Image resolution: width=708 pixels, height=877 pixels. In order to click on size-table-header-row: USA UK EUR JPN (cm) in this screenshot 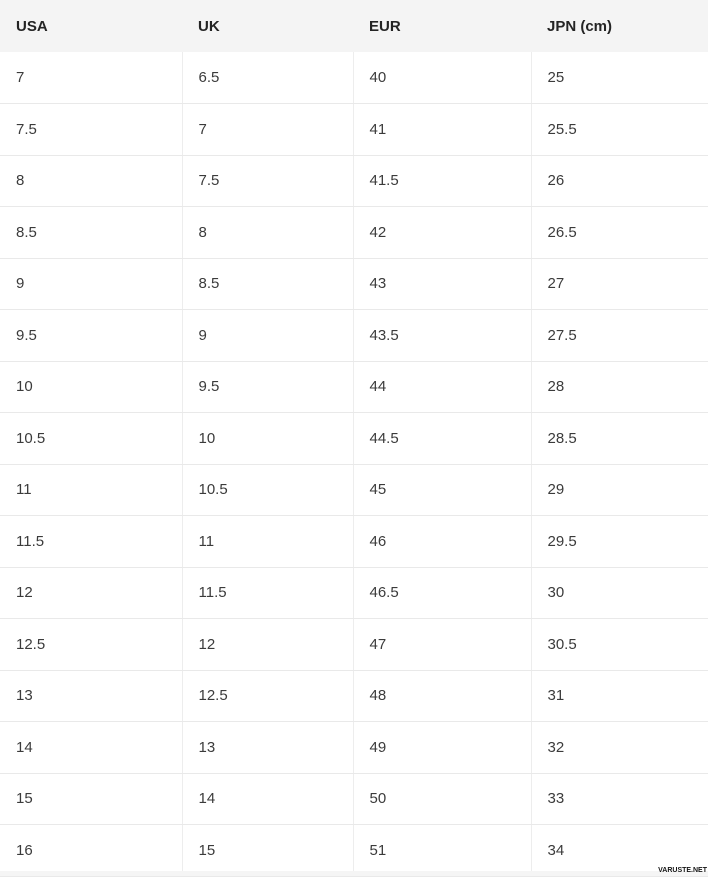, I will do `click(354, 26)`.